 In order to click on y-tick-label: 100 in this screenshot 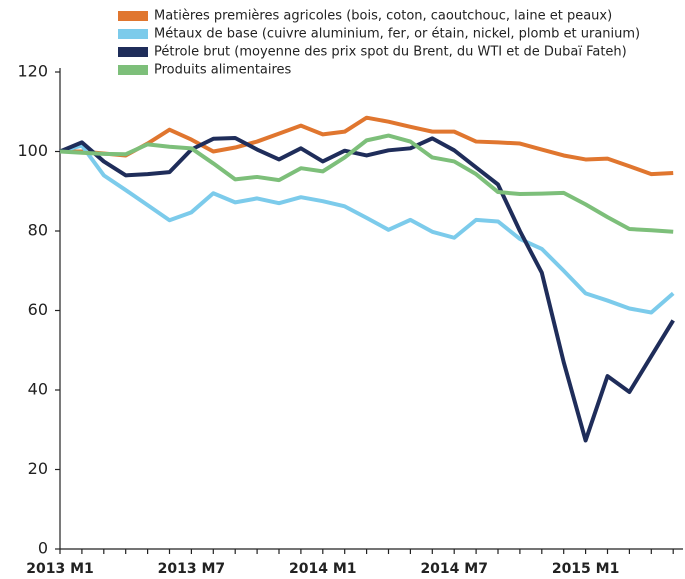, I will do `click(32, 150)`.